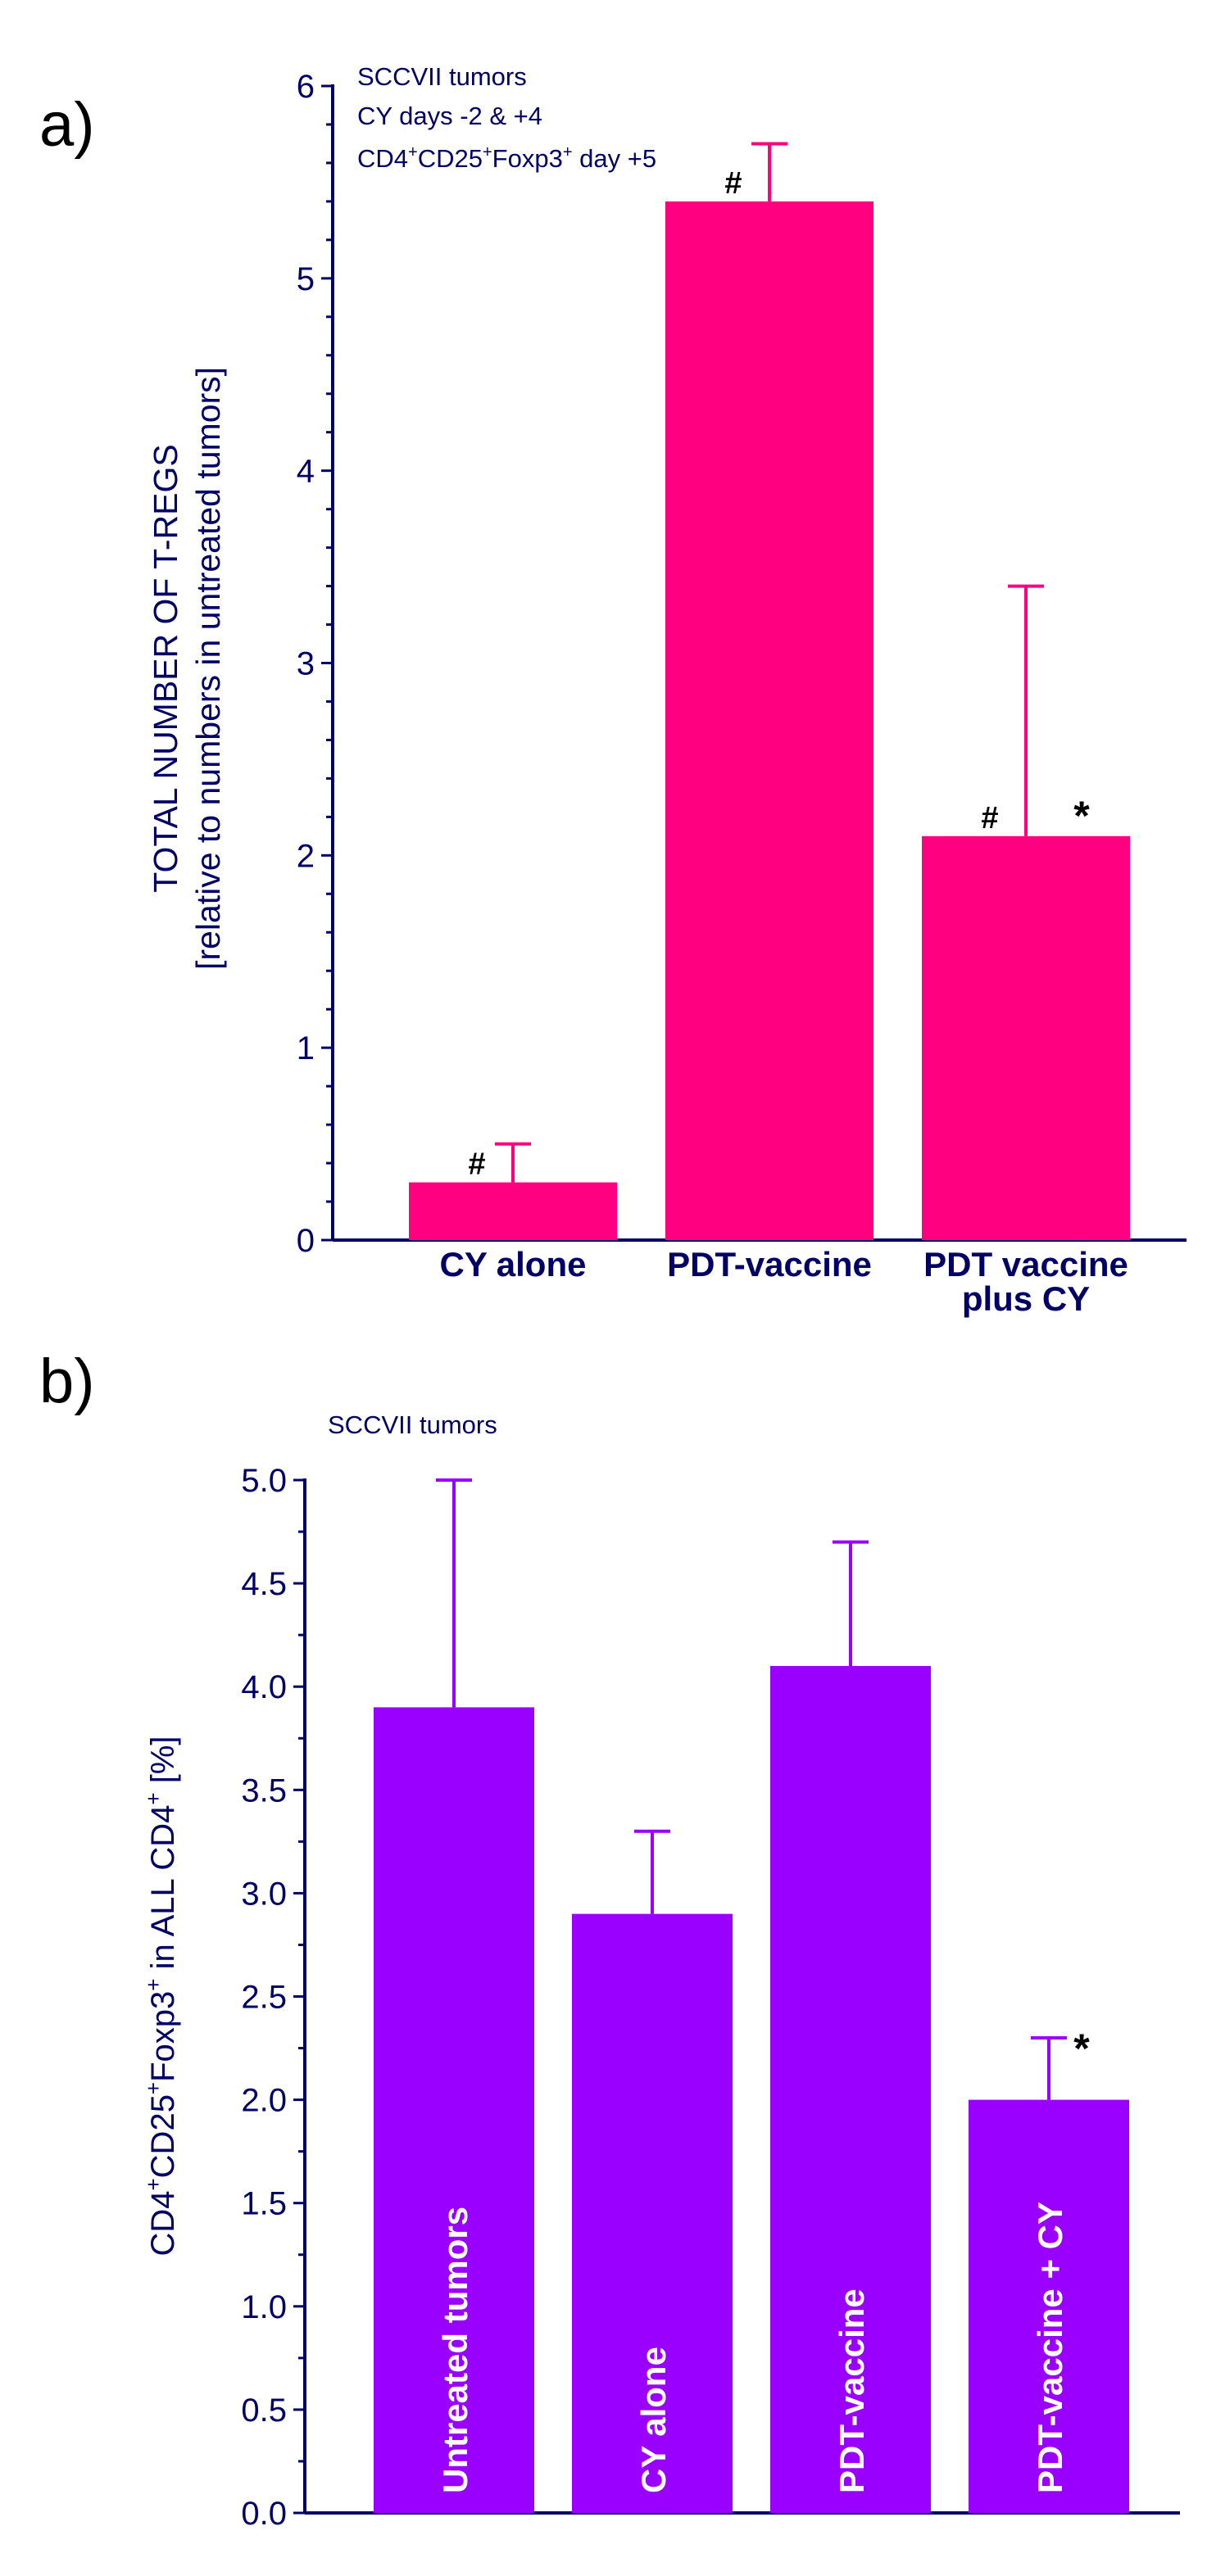 This screenshot has height=2576, width=1207. I want to click on y-tick-label: 2.5, so click(264, 1998).